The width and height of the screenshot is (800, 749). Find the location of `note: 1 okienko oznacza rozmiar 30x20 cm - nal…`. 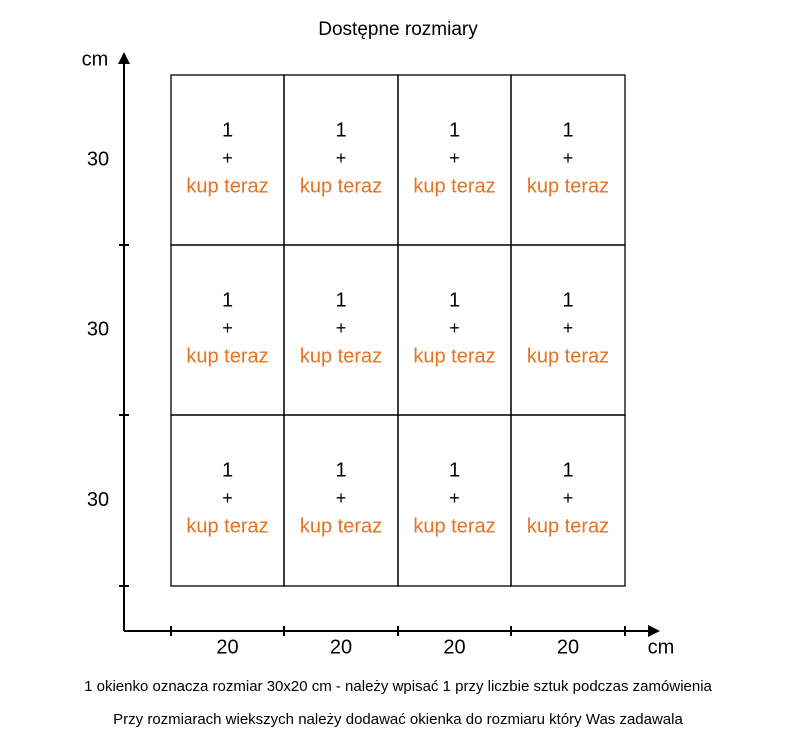

note: 1 okienko oznacza rozmiar 30x20 cm - nal… is located at coordinates (398, 686).